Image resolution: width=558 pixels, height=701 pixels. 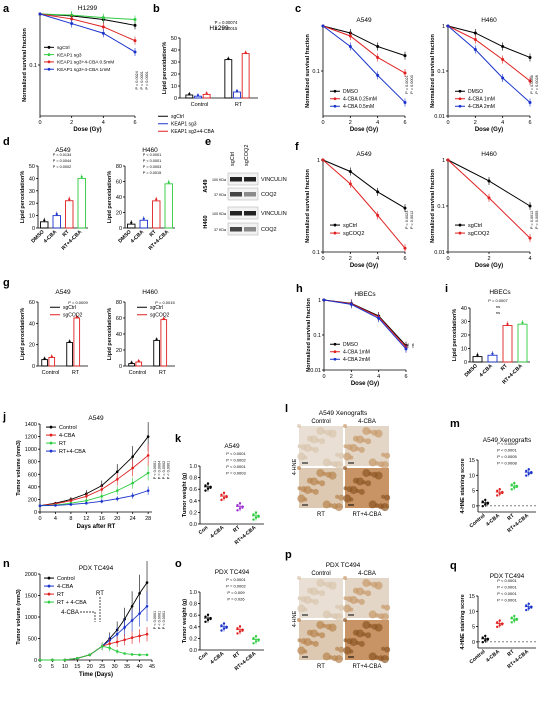 I want to click on panel-c-xtick-label: 2, so click(x=350, y=123).